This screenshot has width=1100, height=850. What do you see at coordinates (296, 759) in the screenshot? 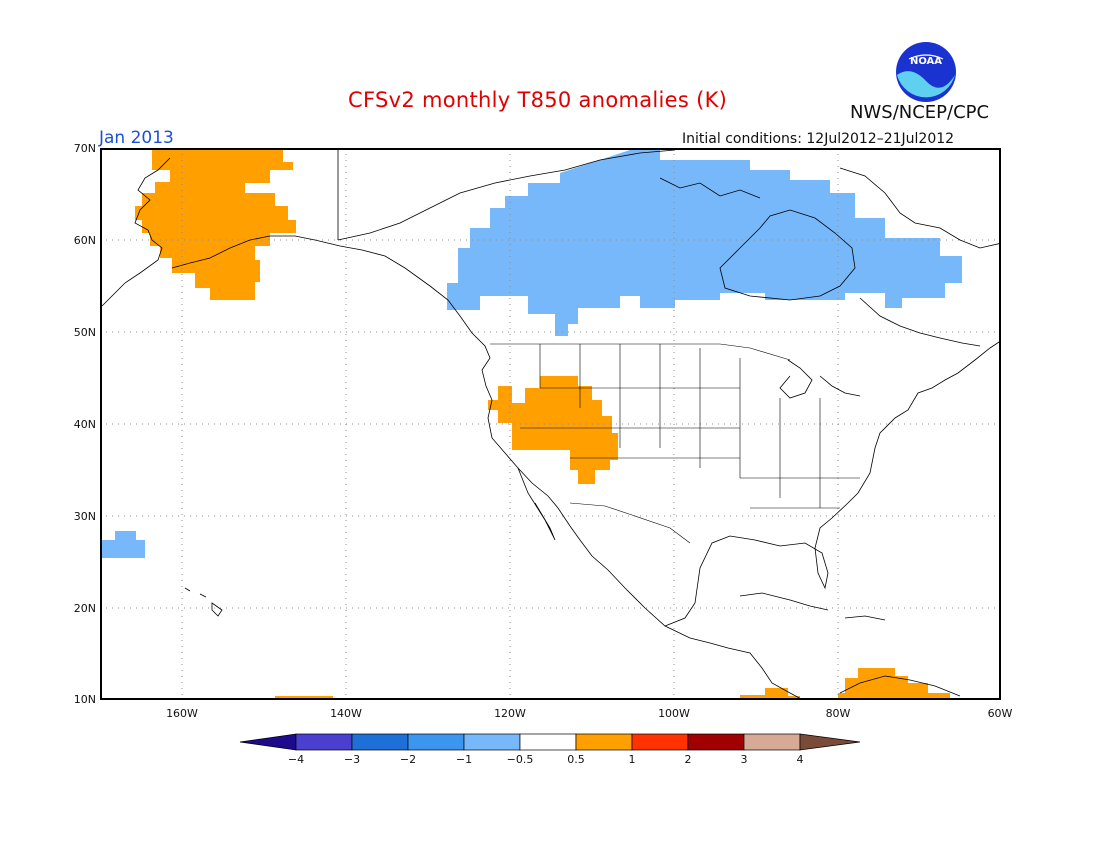
I see `colorbar-label: −4` at bounding box center [296, 759].